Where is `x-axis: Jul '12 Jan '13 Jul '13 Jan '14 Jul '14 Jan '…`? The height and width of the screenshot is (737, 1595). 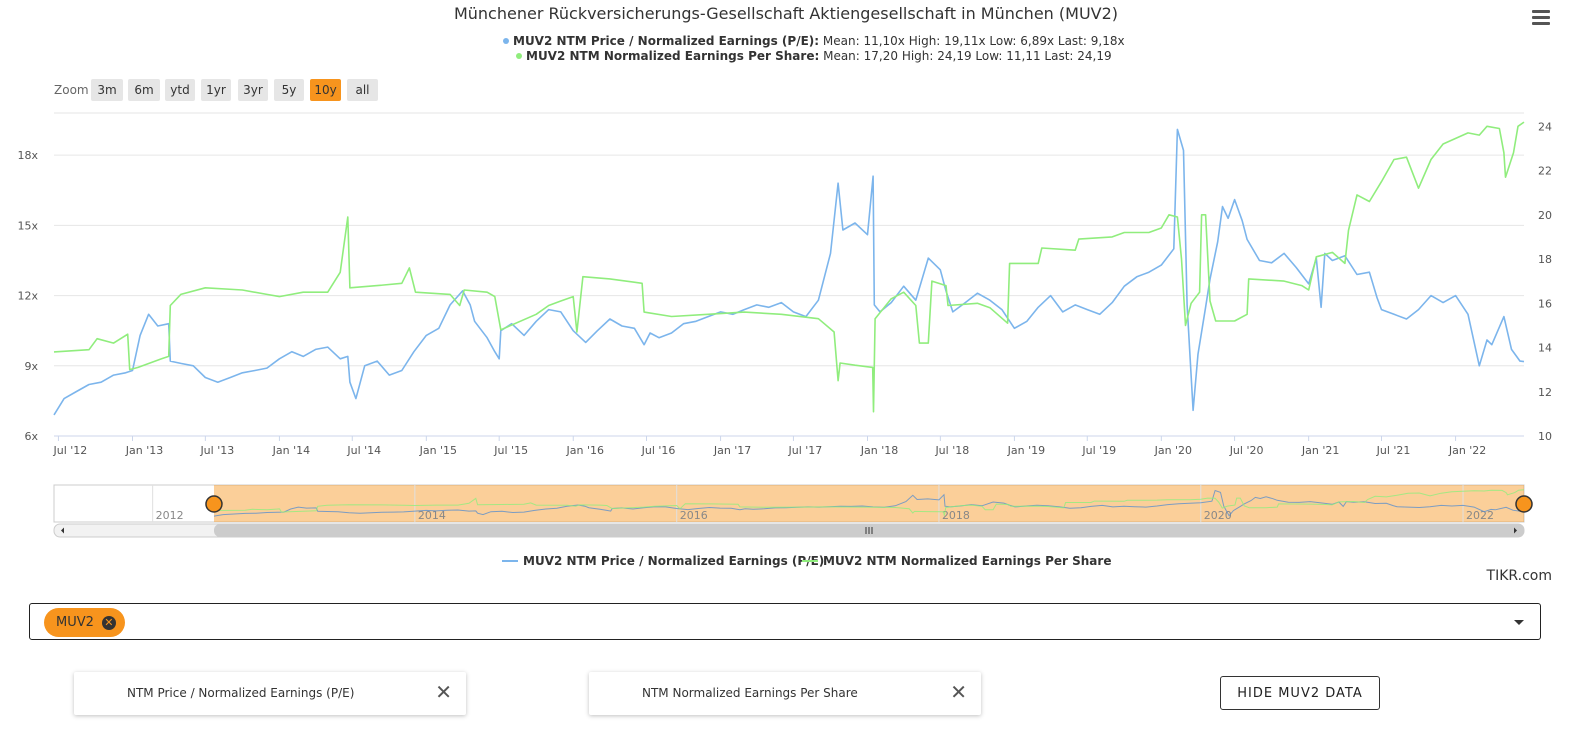
x-axis: Jul '12 Jan '13 Jul '13 Jan '14 Jul '14 Jan '… is located at coordinates (788, 446).